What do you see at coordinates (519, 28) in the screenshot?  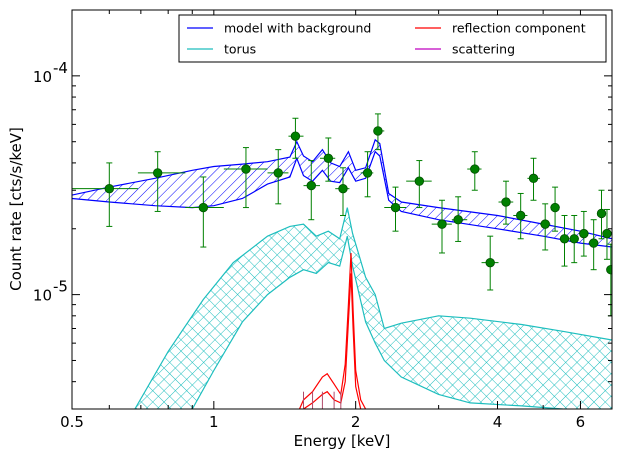 I see `legend-label-2: reflection component` at bounding box center [519, 28].